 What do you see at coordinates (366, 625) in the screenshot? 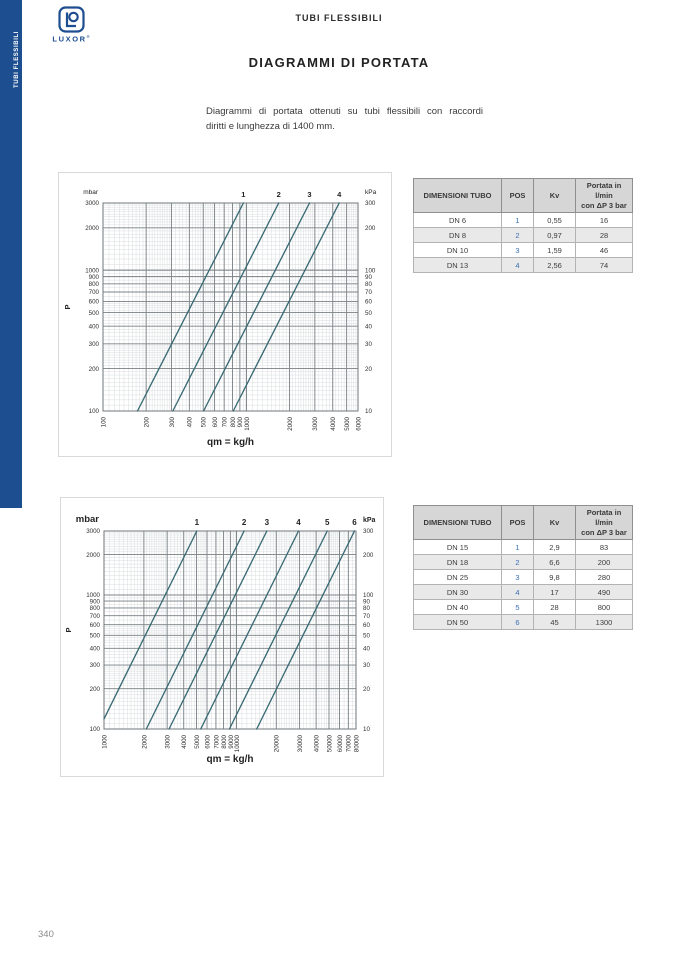
I see `tick-label: 60` at bounding box center [366, 625].